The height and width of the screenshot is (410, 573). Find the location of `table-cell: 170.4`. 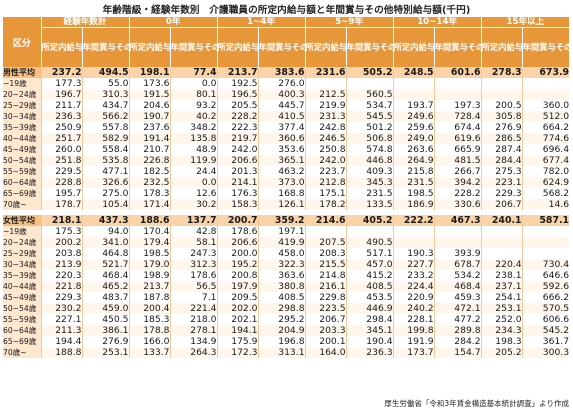

table-cell: 170.4 is located at coordinates (149, 231).